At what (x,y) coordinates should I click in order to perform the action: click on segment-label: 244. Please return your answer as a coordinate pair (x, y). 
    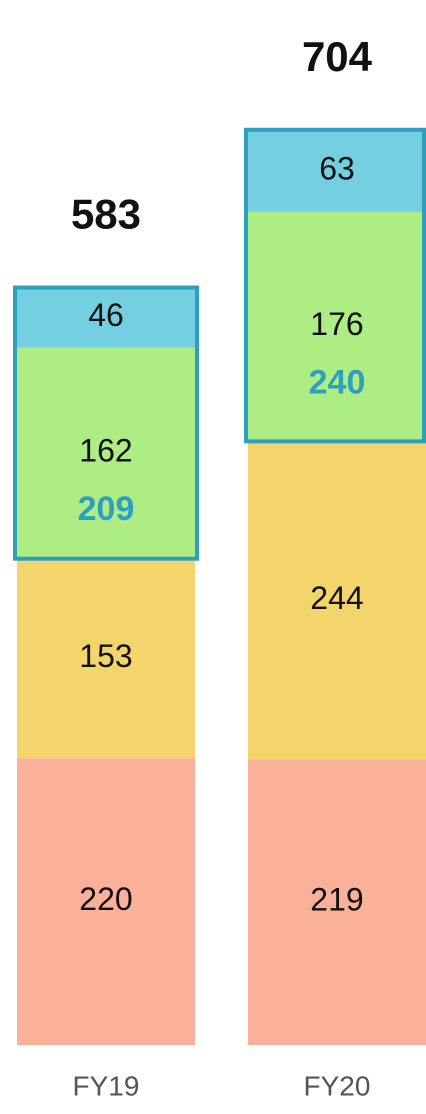
    Looking at the image, I should click on (336, 598).